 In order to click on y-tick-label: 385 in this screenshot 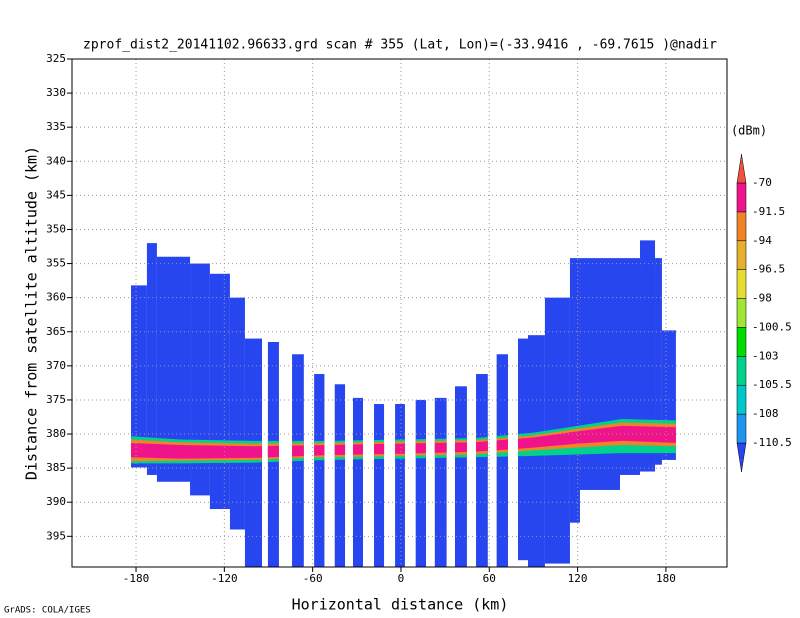, I will do `click(56, 467)`.